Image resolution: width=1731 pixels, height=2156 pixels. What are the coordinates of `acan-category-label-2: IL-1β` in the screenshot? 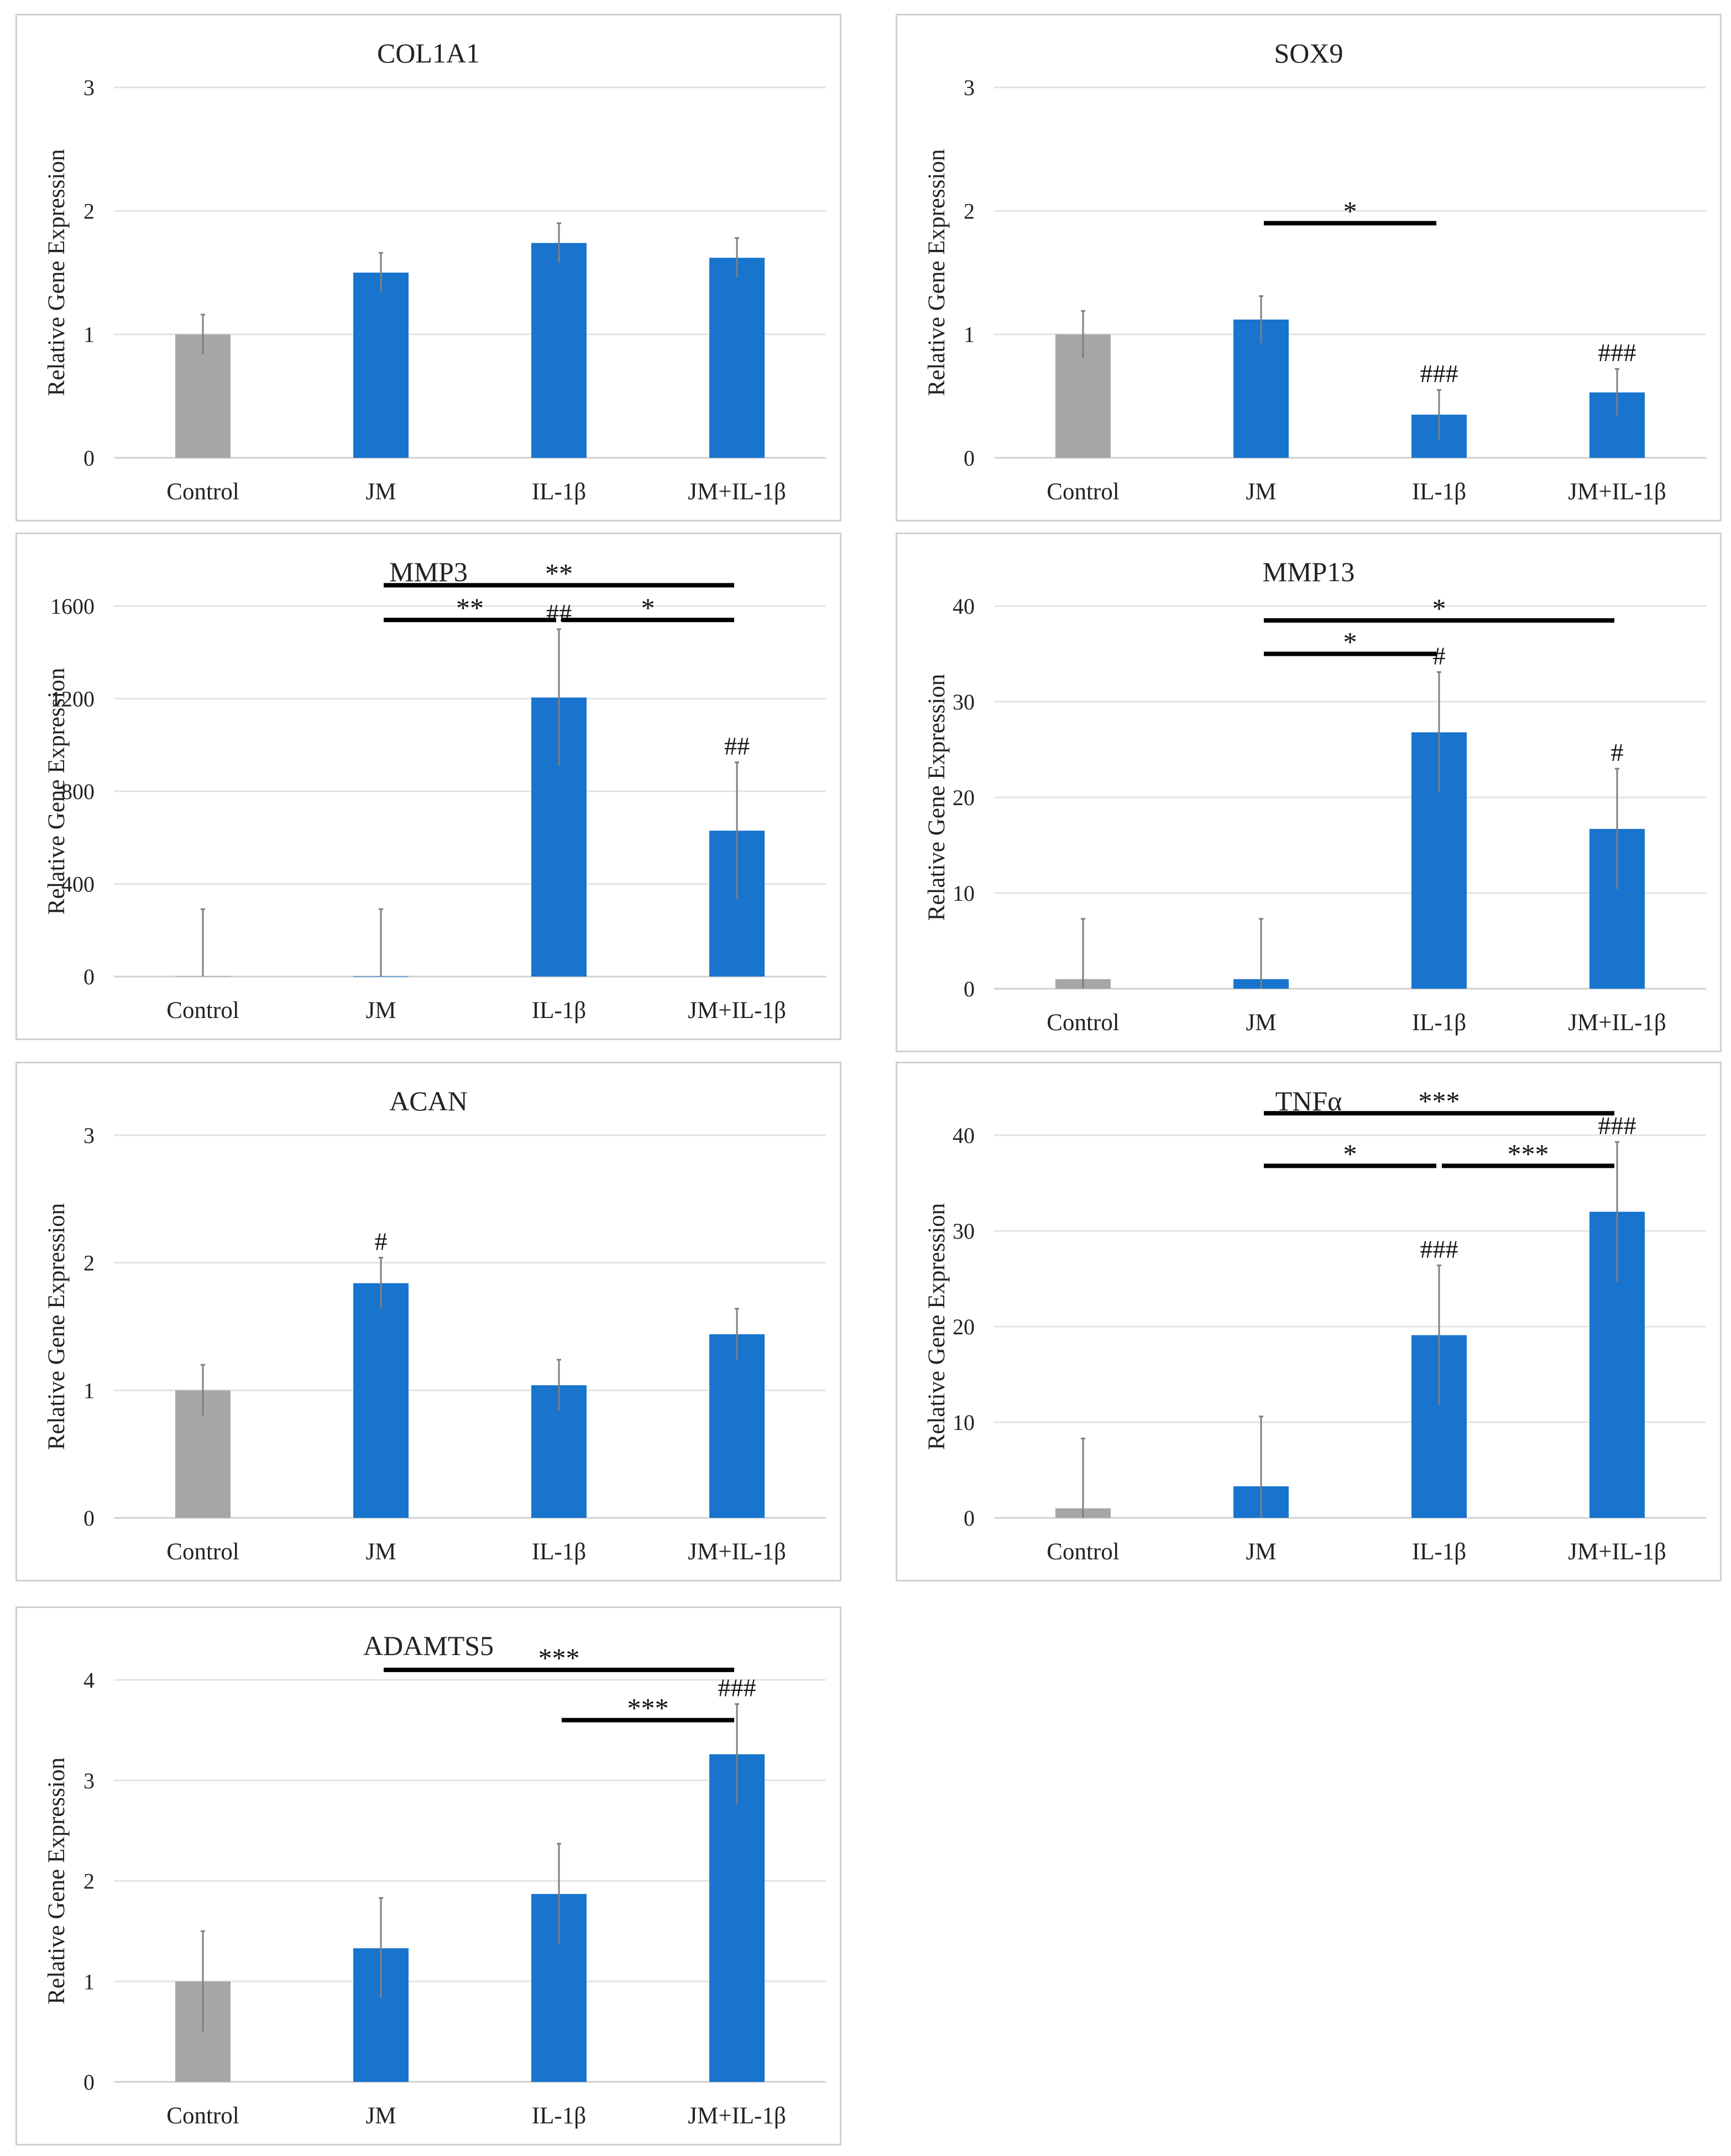 It's located at (559, 1552).